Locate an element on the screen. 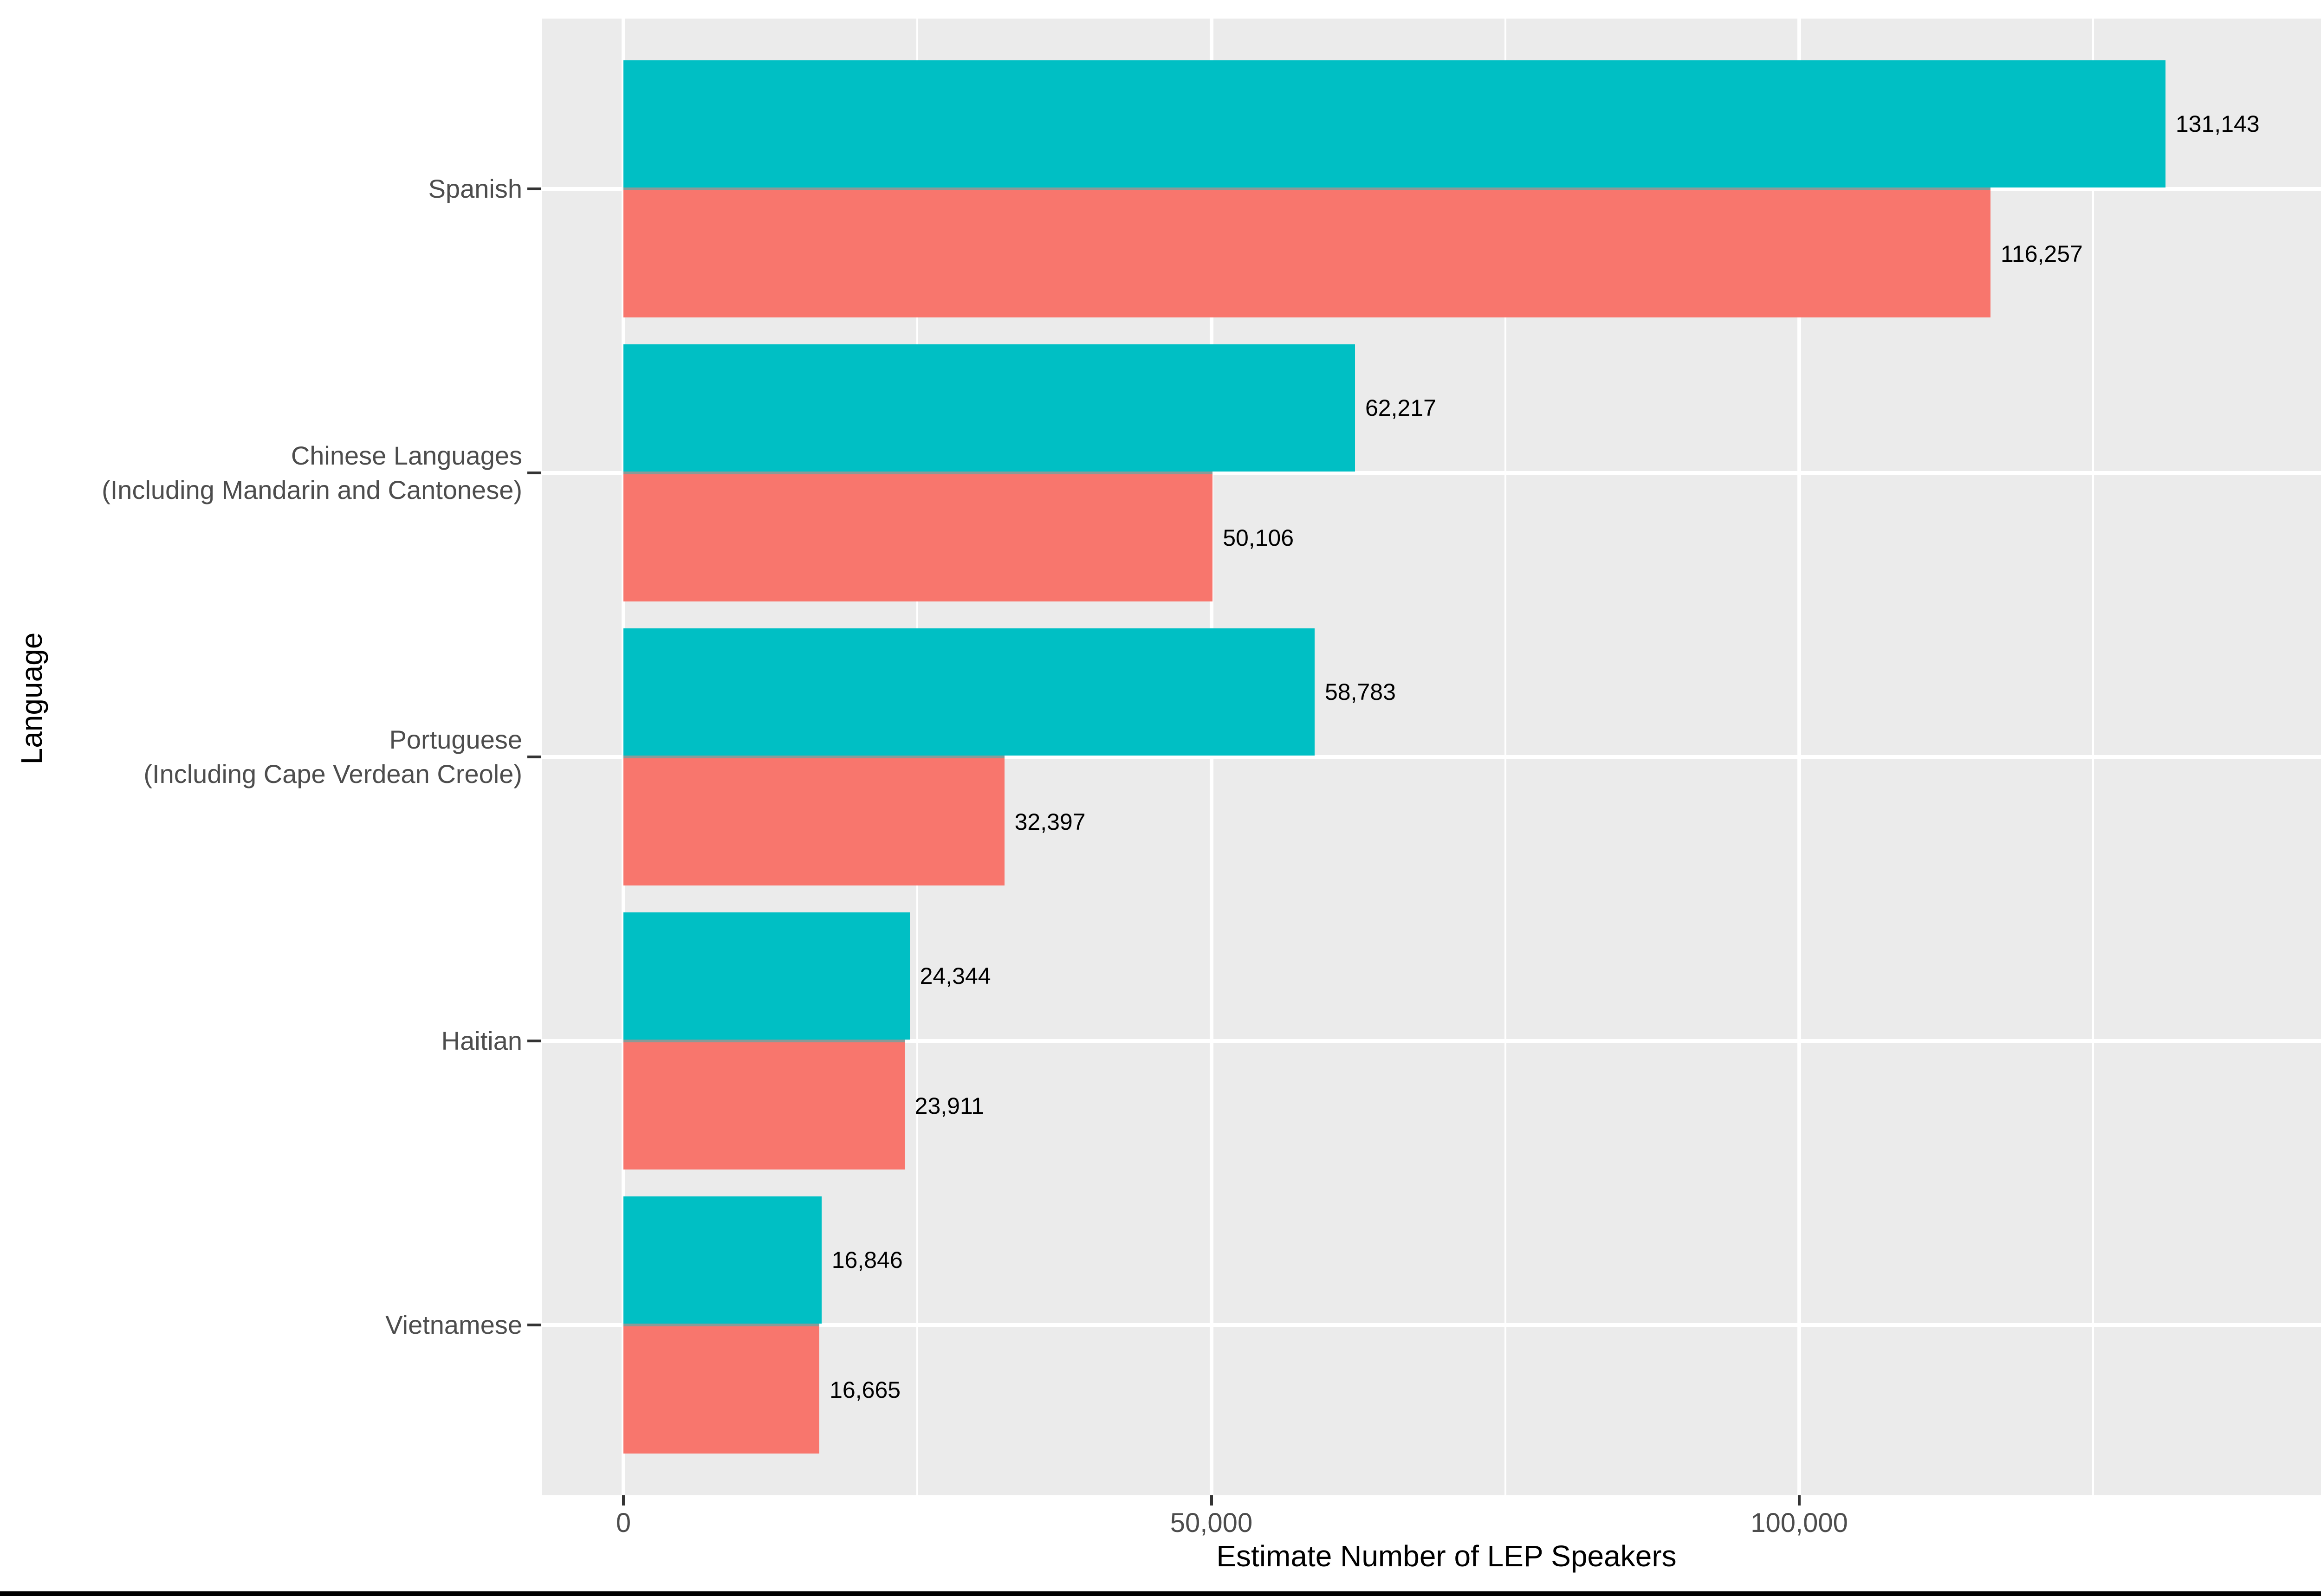 This screenshot has width=2321, height=1596. value-label-2016: 16,665 is located at coordinates (866, 1389).